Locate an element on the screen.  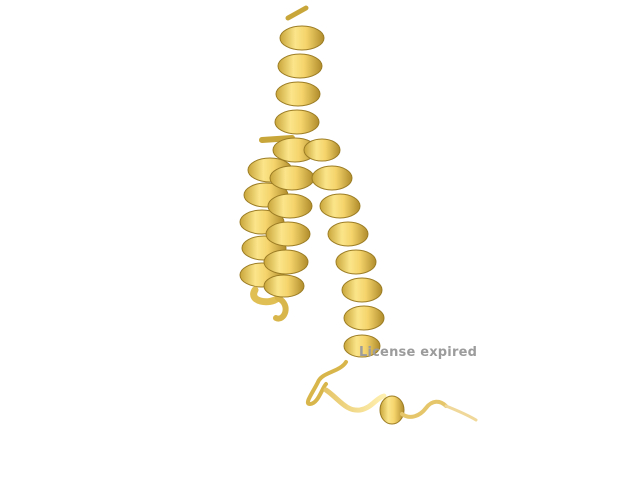
c-terminal-tail is located at coordinates (391, 392).